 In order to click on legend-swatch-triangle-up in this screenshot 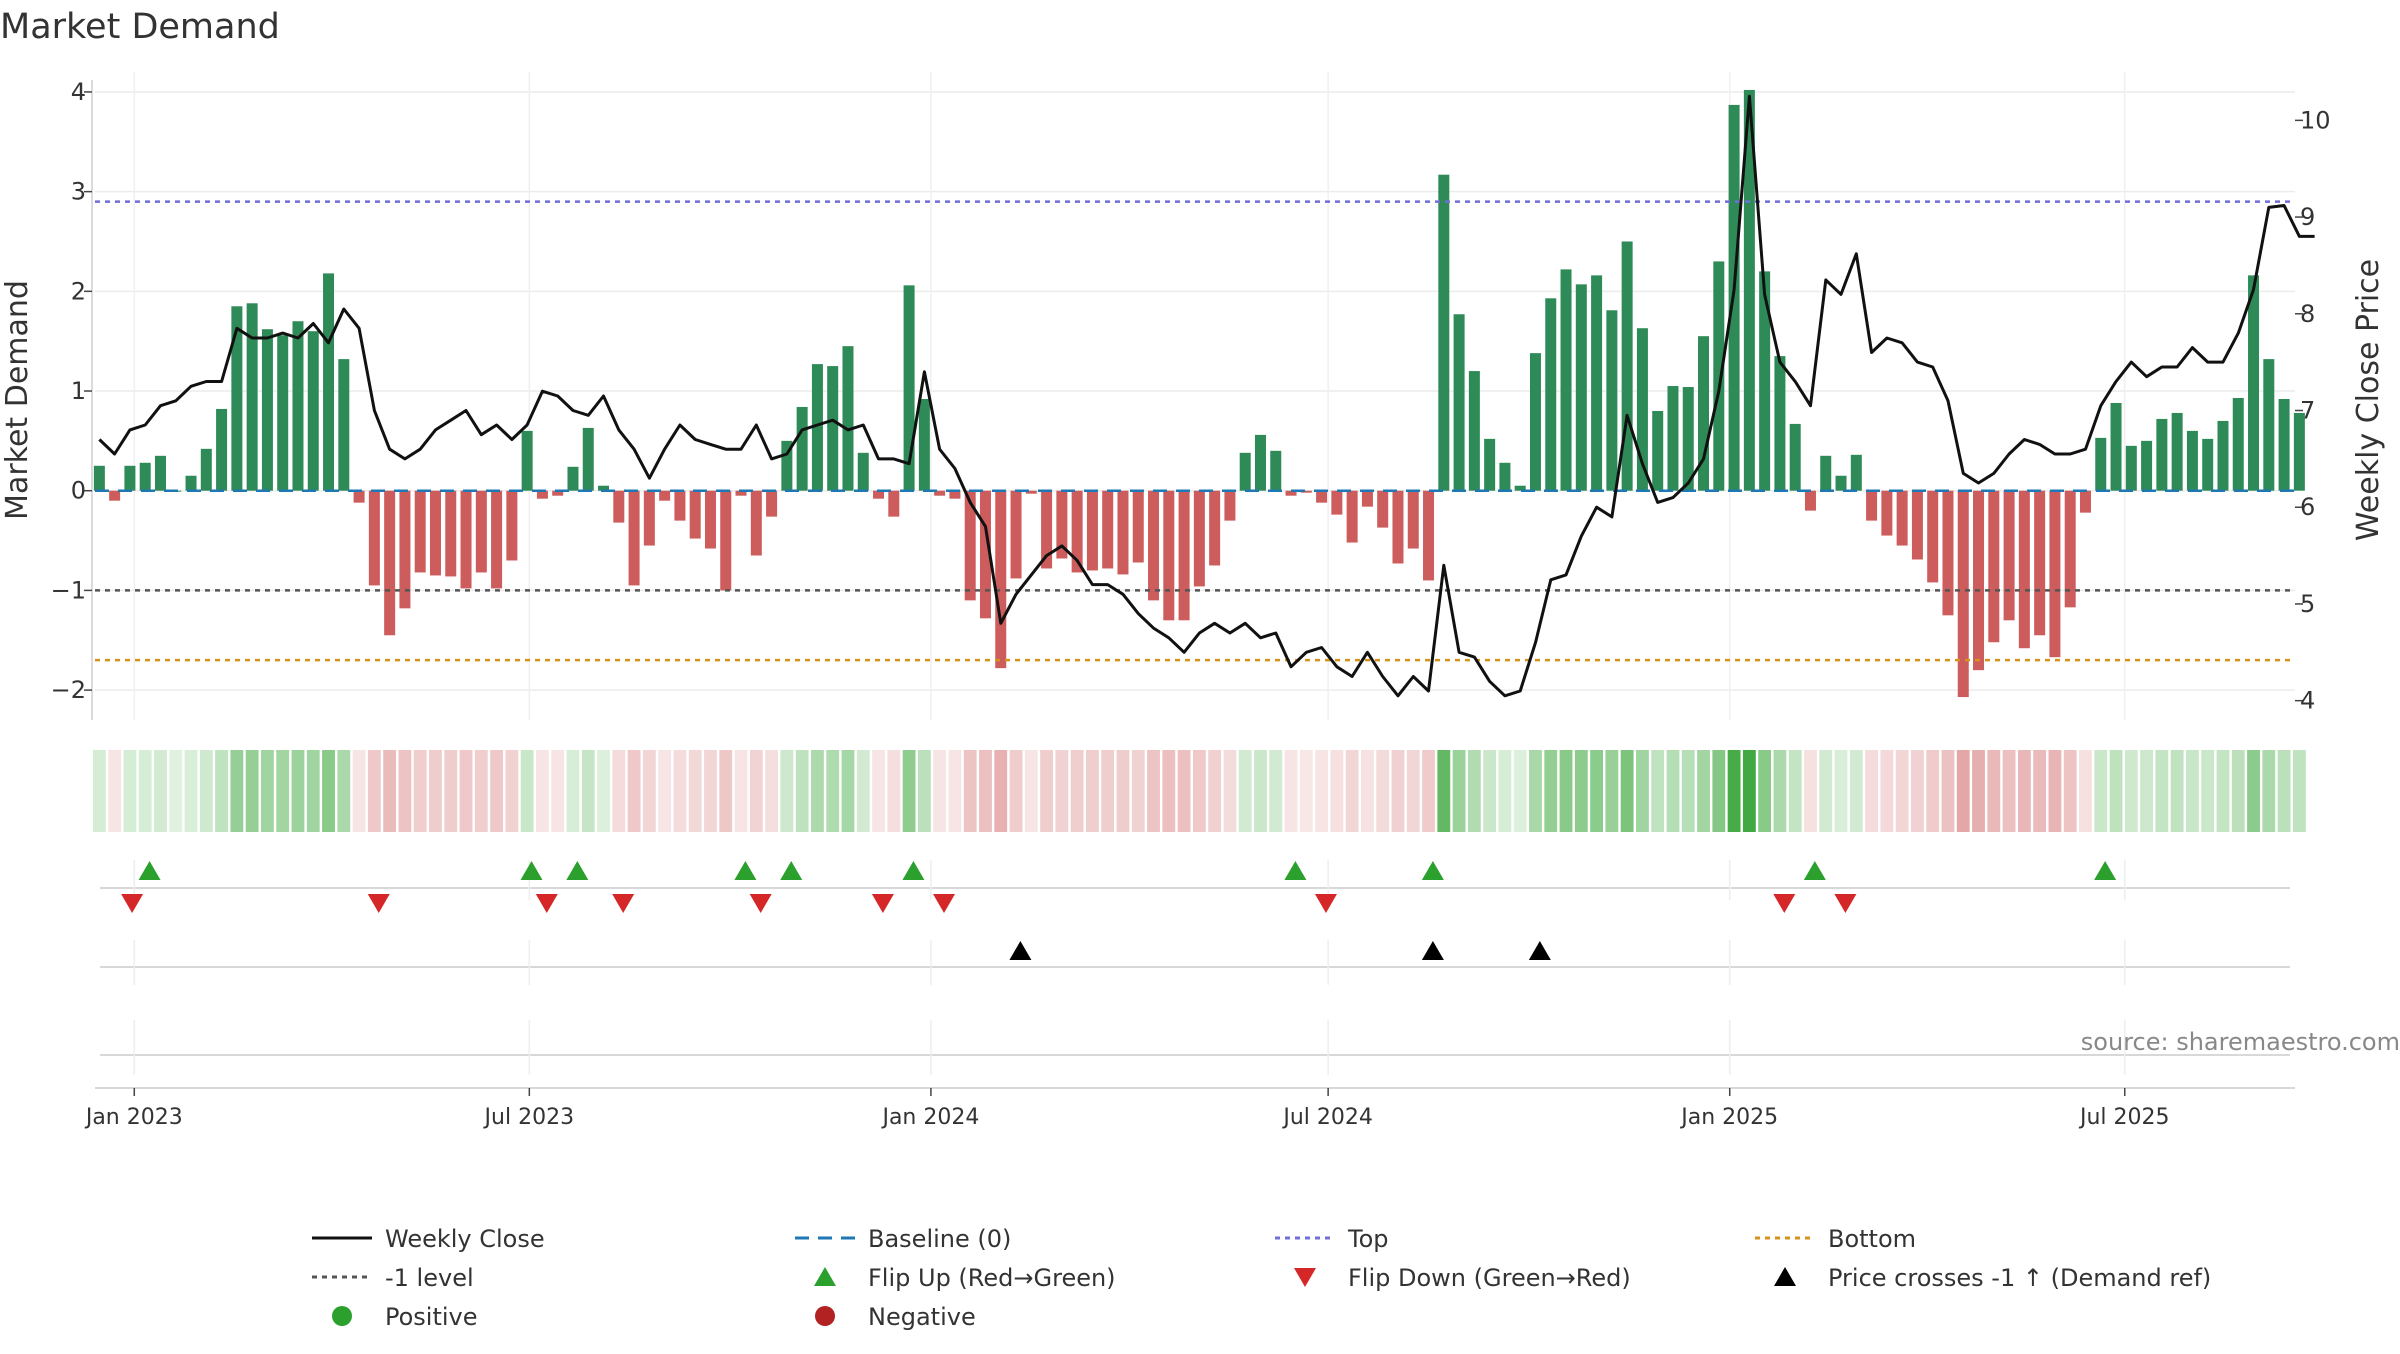, I will do `click(825, 1276)`.